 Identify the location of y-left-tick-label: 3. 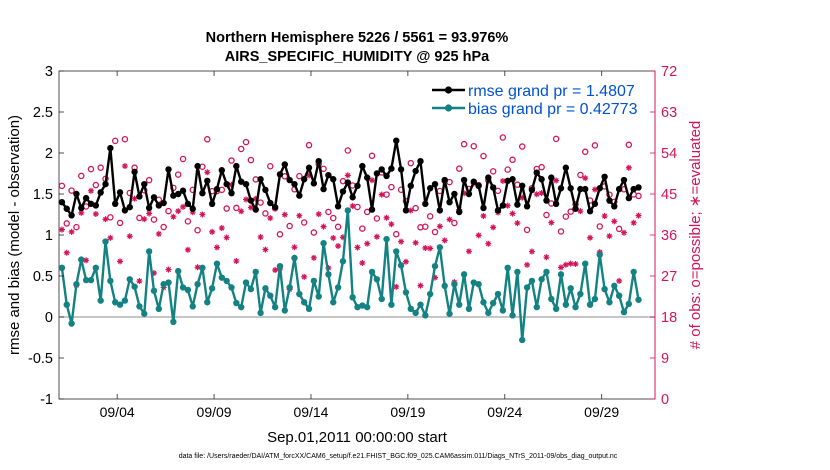
(49, 72).